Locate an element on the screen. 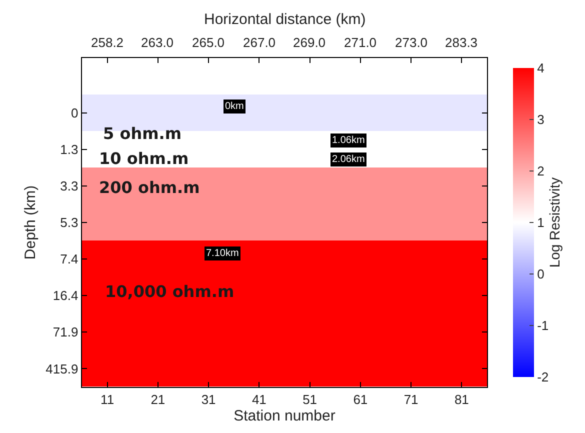 This screenshot has height=433, width=585. color-bar-label: -1 is located at coordinates (543, 326).